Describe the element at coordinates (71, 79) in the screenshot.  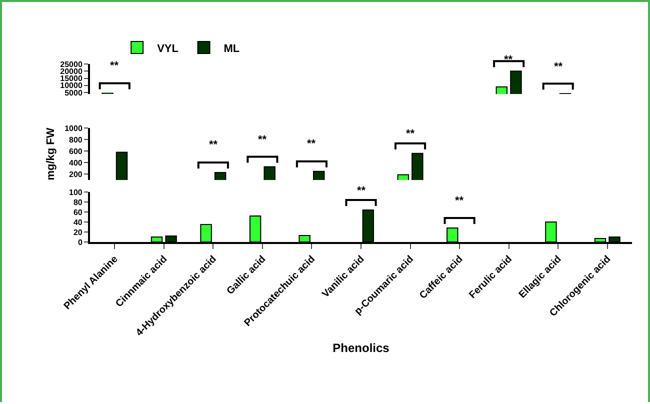
I see `y-tick-label: 15000` at that location.